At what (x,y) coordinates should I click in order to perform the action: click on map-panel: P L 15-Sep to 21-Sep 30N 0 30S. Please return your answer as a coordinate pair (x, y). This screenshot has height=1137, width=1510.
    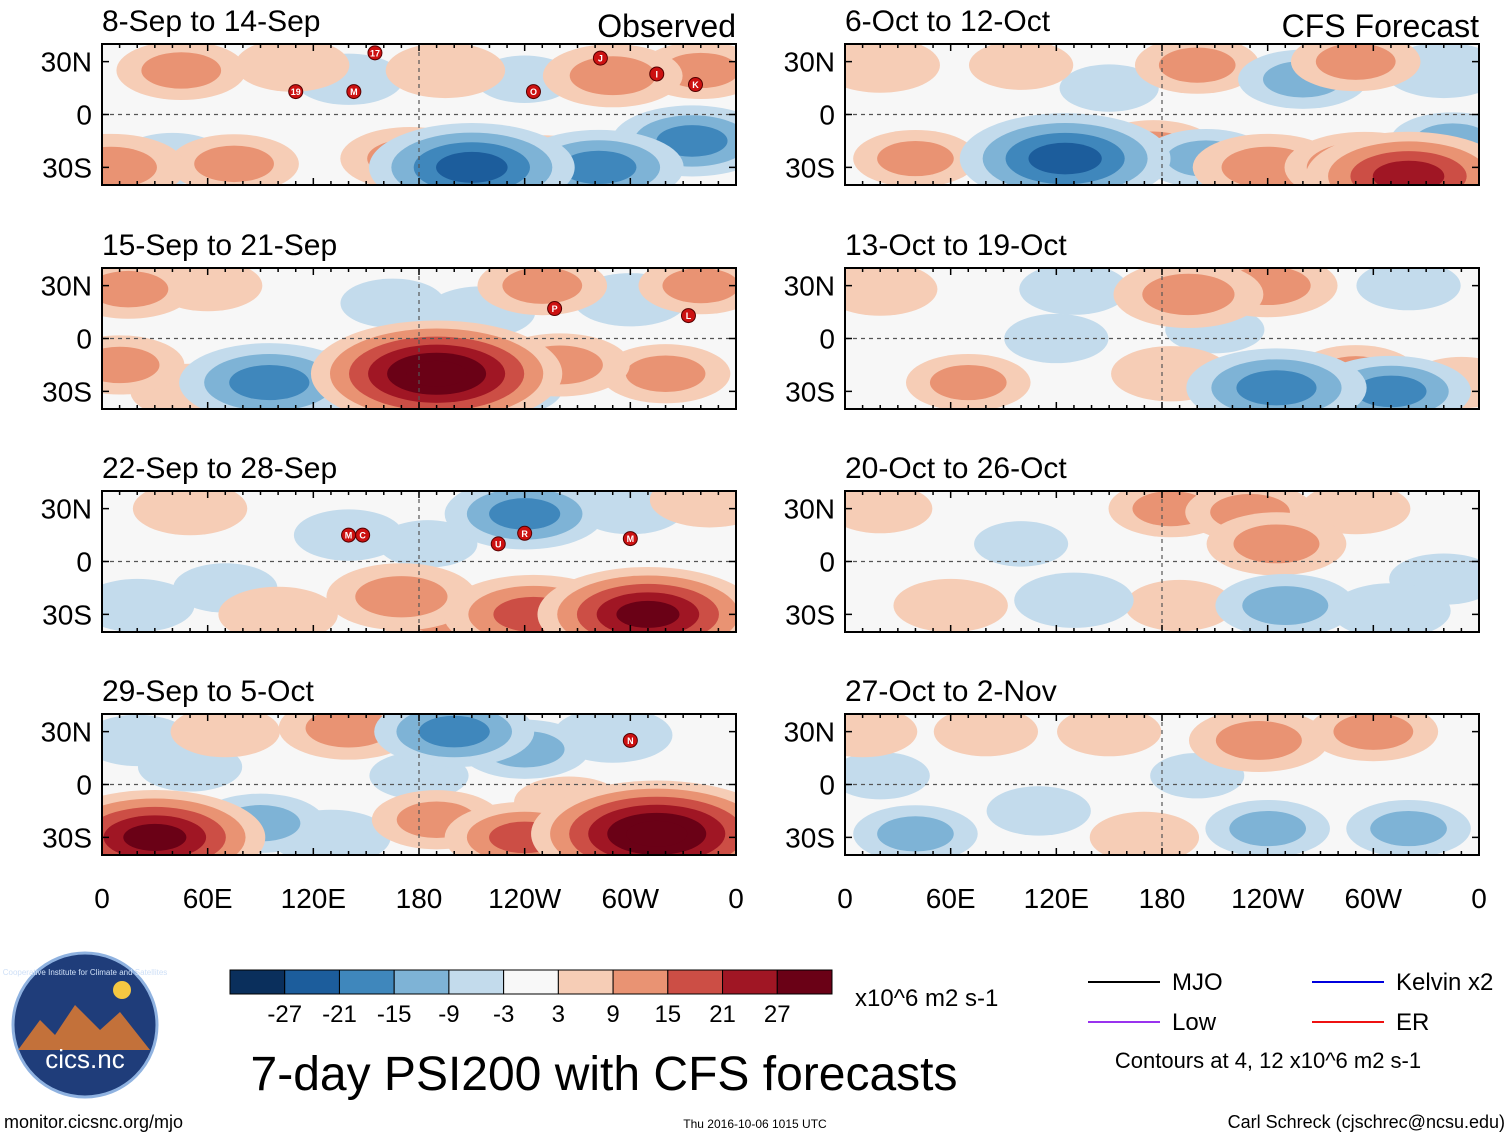
    Looking at the image, I should click on (389, 319).